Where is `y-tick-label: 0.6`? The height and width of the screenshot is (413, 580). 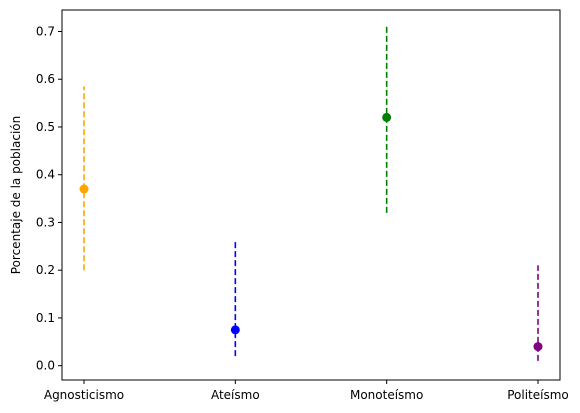
y-tick-label: 0.6 is located at coordinates (45, 79).